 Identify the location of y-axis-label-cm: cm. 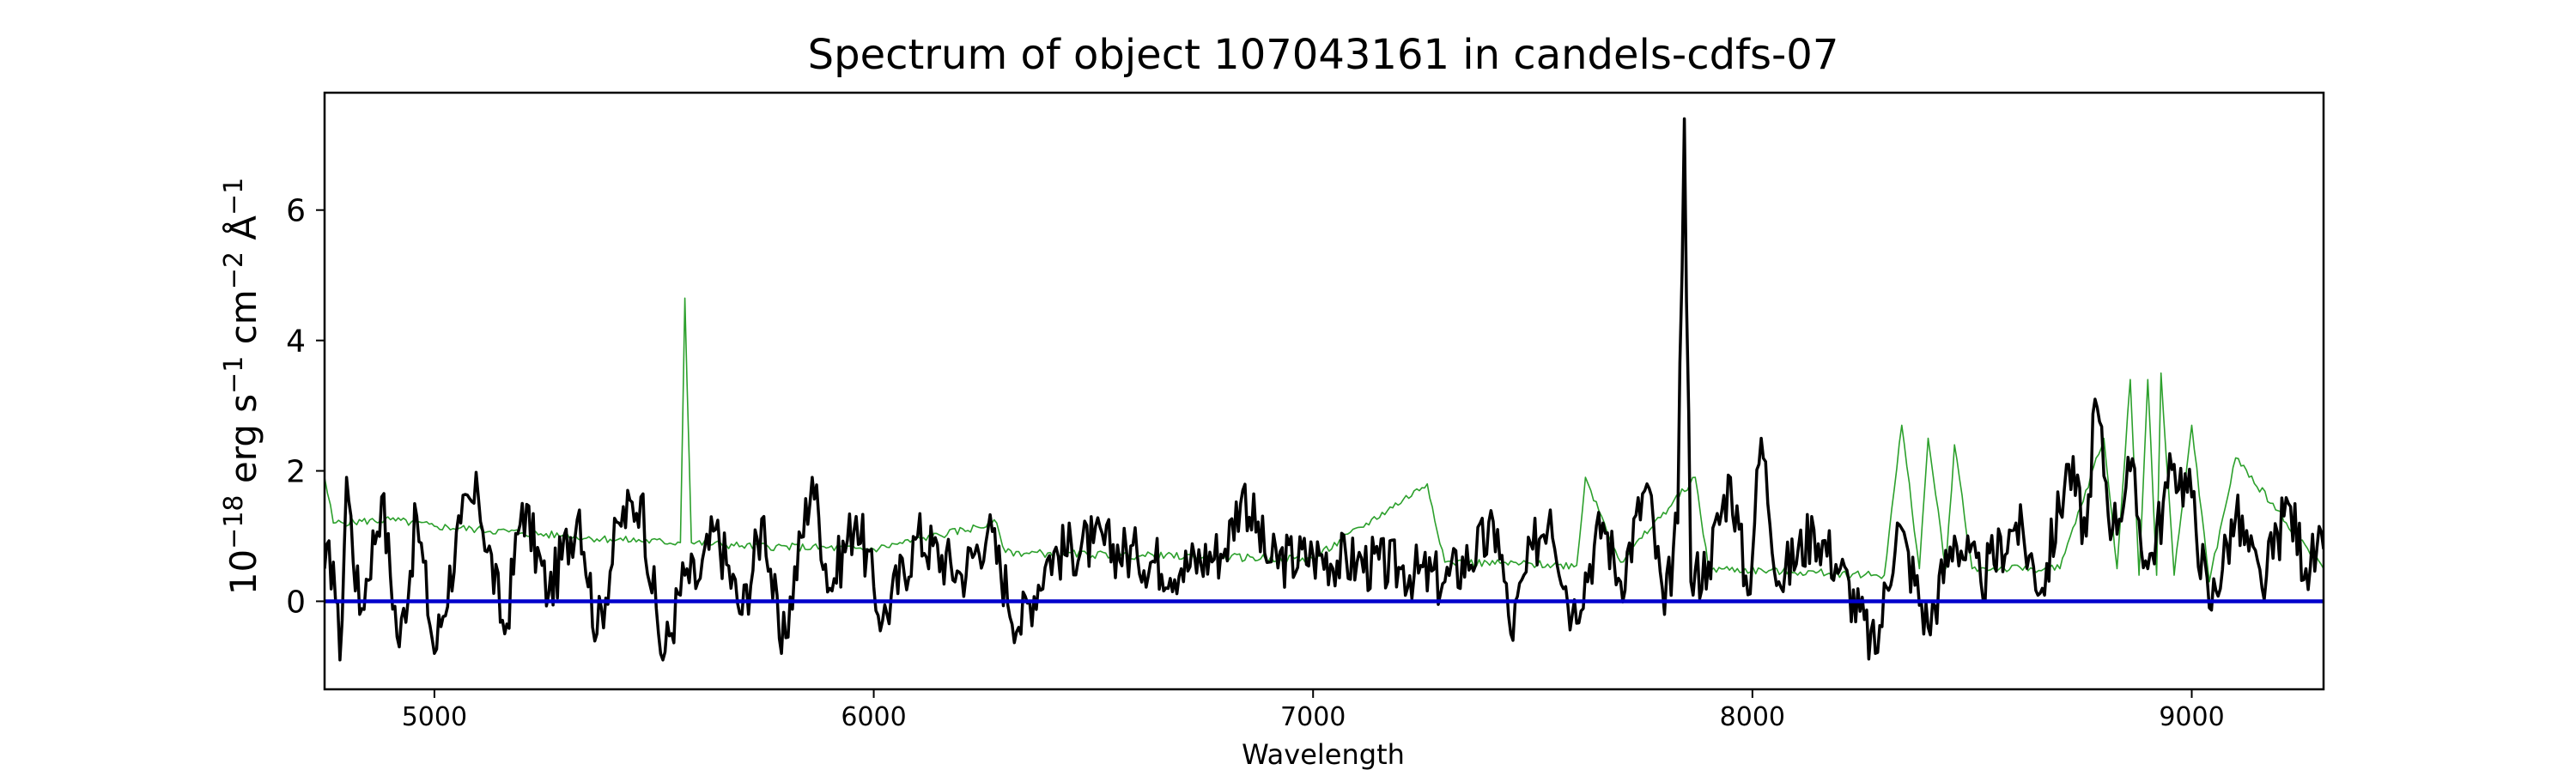
(243, 322).